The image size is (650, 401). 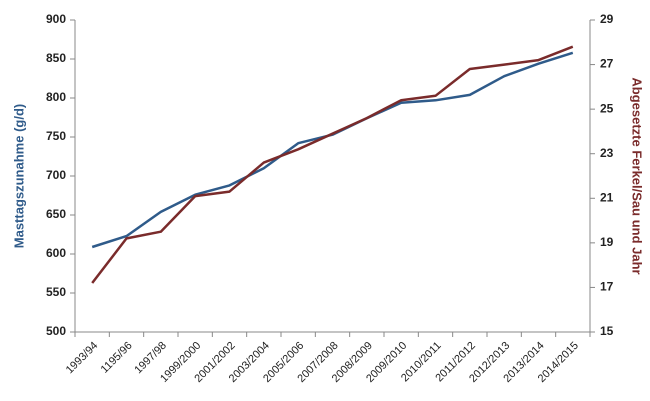 I want to click on y-tick-label: 600, so click(x=56, y=253).